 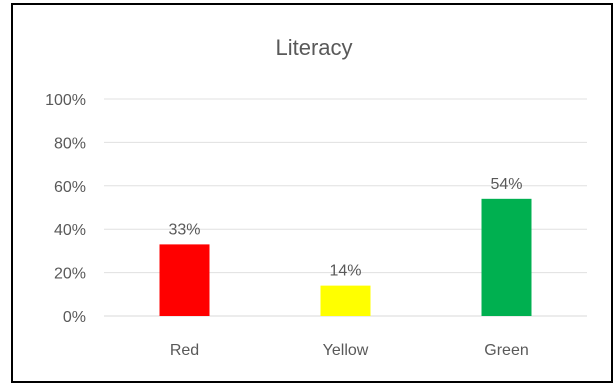 I want to click on y-tick-label: 20%, so click(x=70, y=274).